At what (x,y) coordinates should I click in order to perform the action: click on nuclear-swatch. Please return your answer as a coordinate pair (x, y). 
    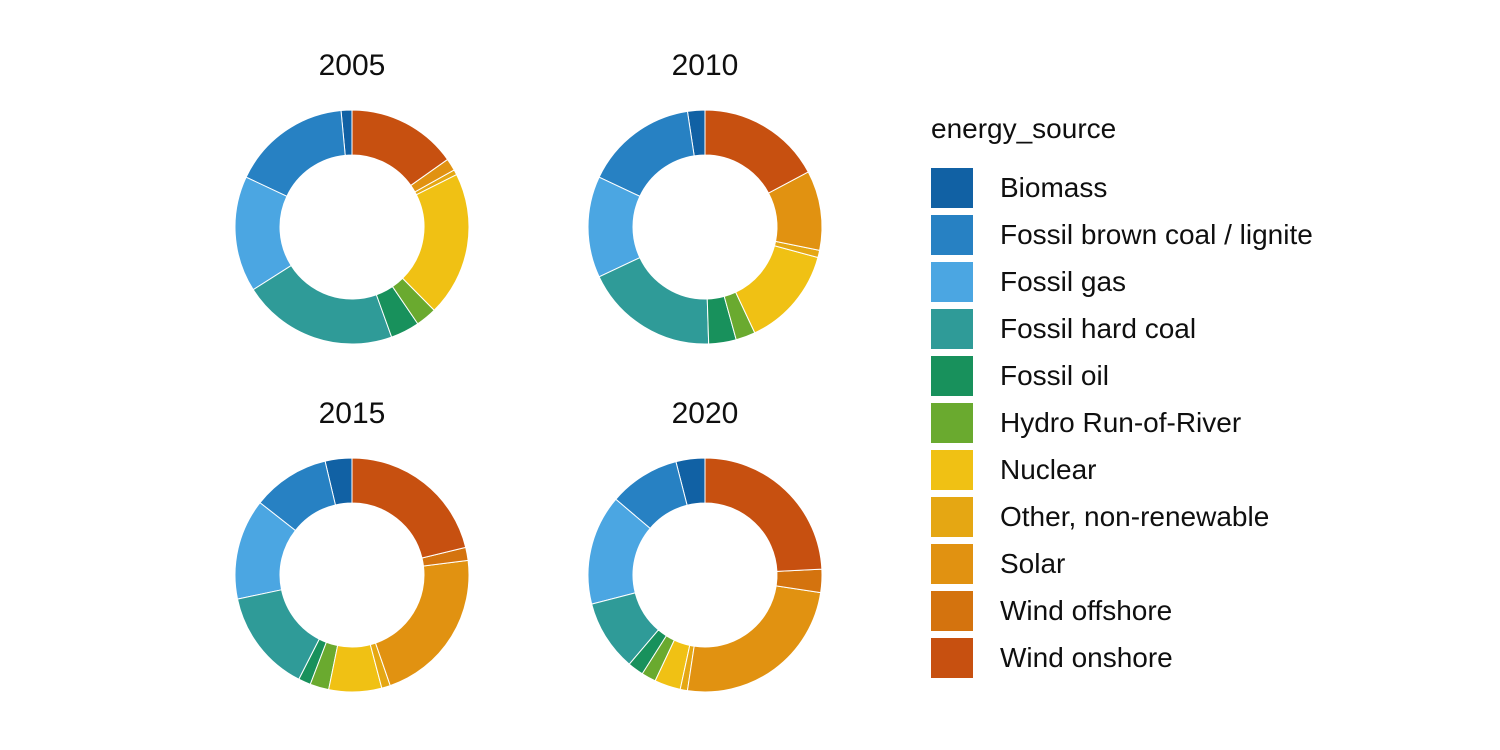
    Looking at the image, I should click on (952, 470).